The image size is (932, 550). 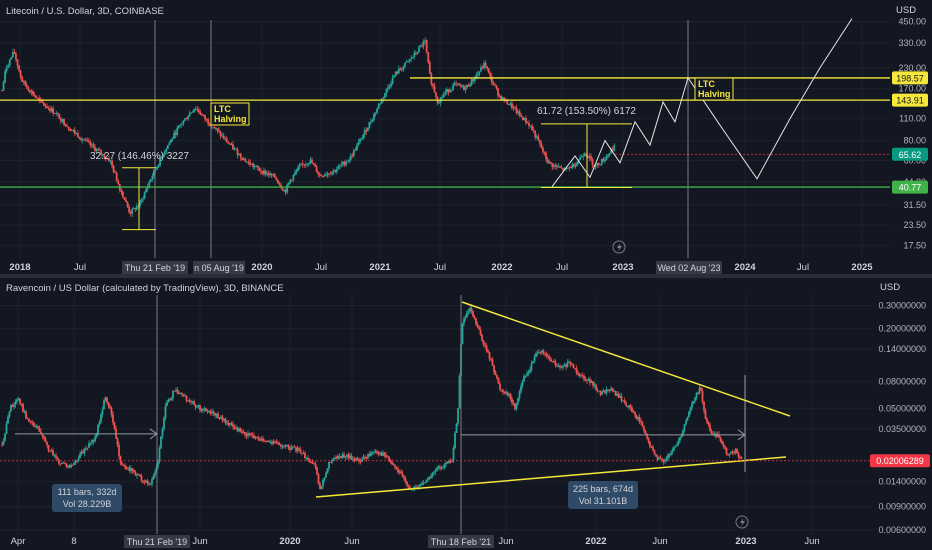 What do you see at coordinates (157, 541) in the screenshot?
I see `bottom-x-highlight-1-bg` at bounding box center [157, 541].